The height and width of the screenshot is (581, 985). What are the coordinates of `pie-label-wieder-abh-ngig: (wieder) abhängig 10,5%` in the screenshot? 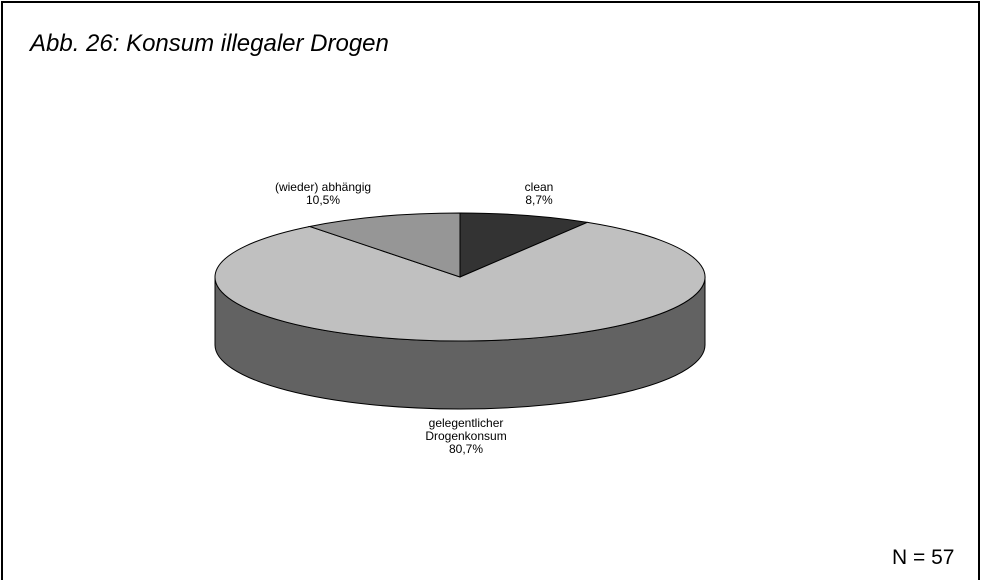 It's located at (323, 193).